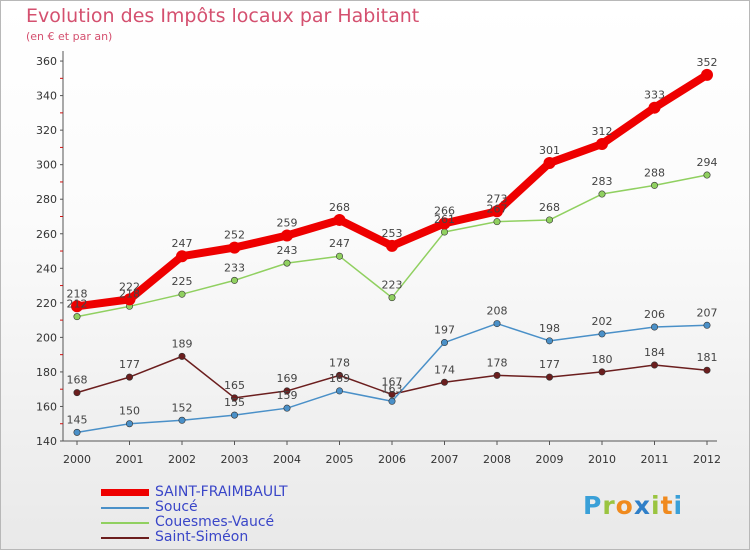  Describe the element at coordinates (77, 304) in the screenshot. I see `data-label: 212` at that location.